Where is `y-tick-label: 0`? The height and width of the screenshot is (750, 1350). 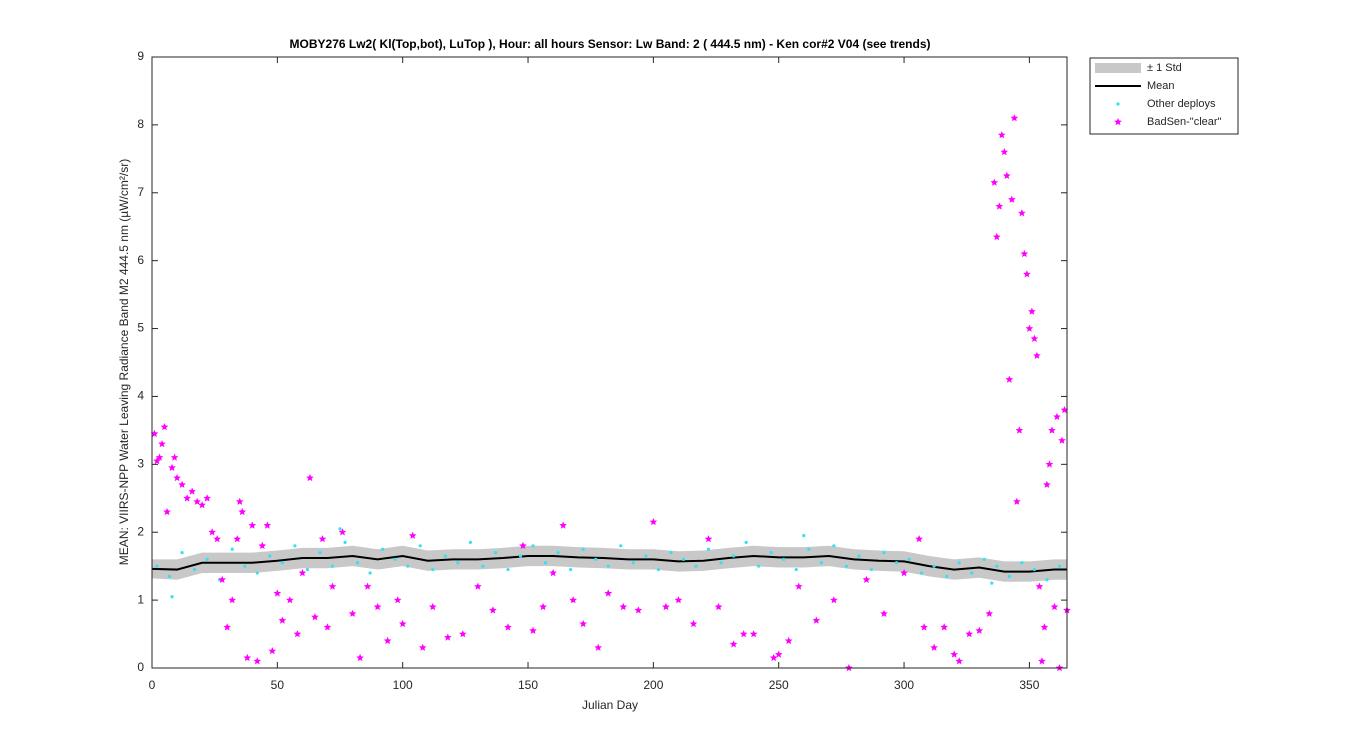
y-tick-label: 0 is located at coordinates (140, 667).